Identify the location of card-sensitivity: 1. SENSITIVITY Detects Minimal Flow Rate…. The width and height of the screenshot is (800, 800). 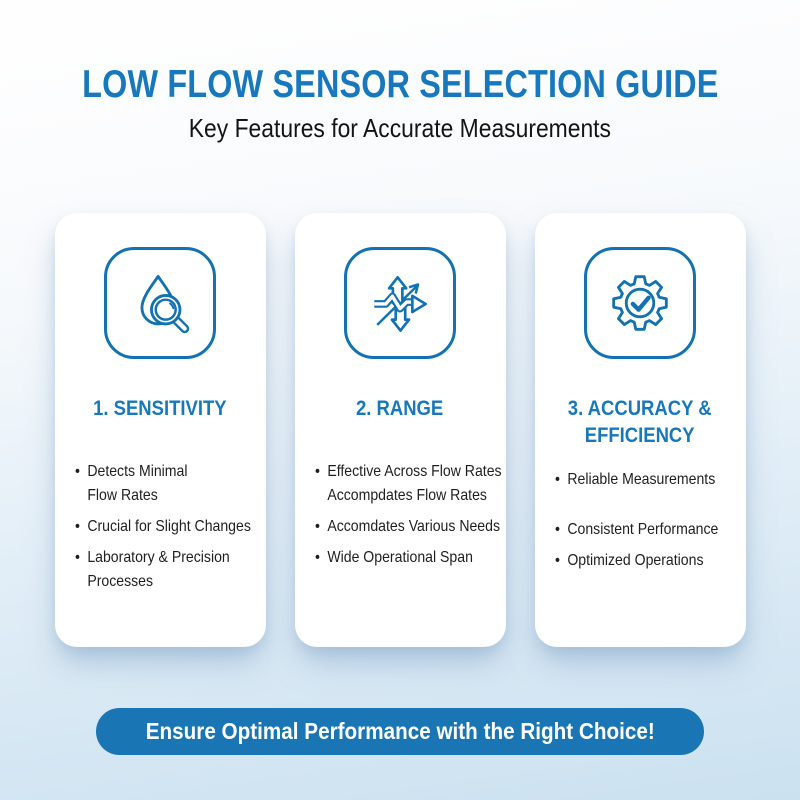
(160, 430).